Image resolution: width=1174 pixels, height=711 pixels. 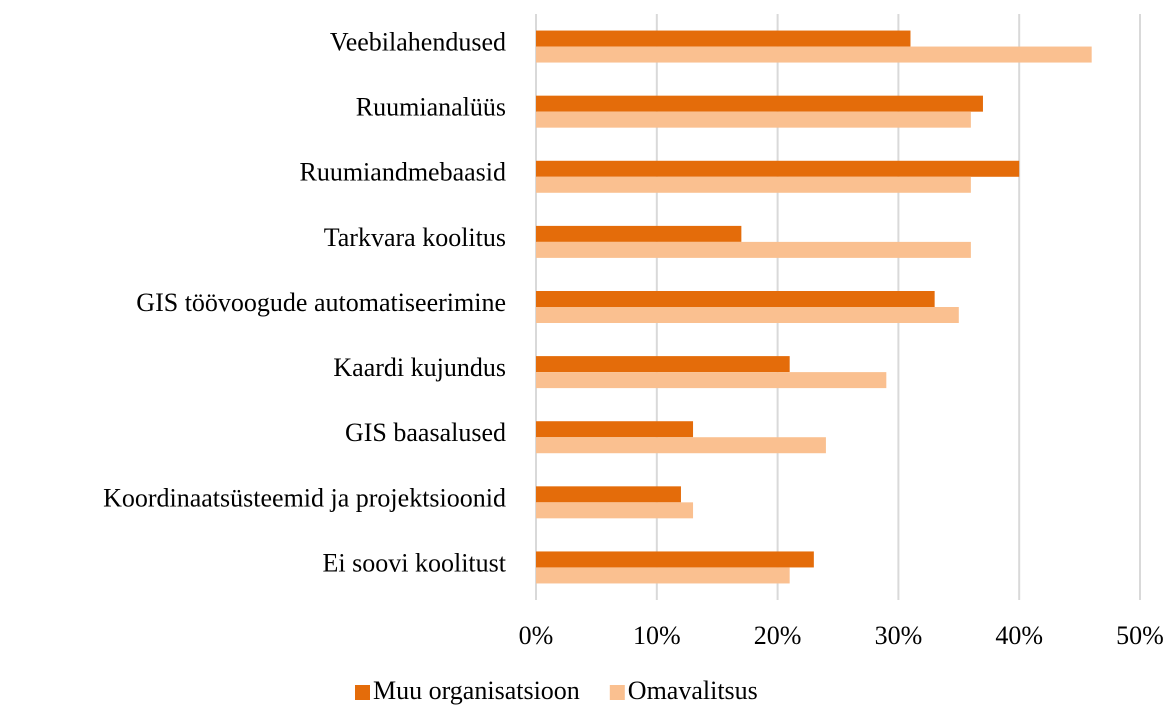 I want to click on legend-label: Muu organisatsioon, so click(x=476, y=690).